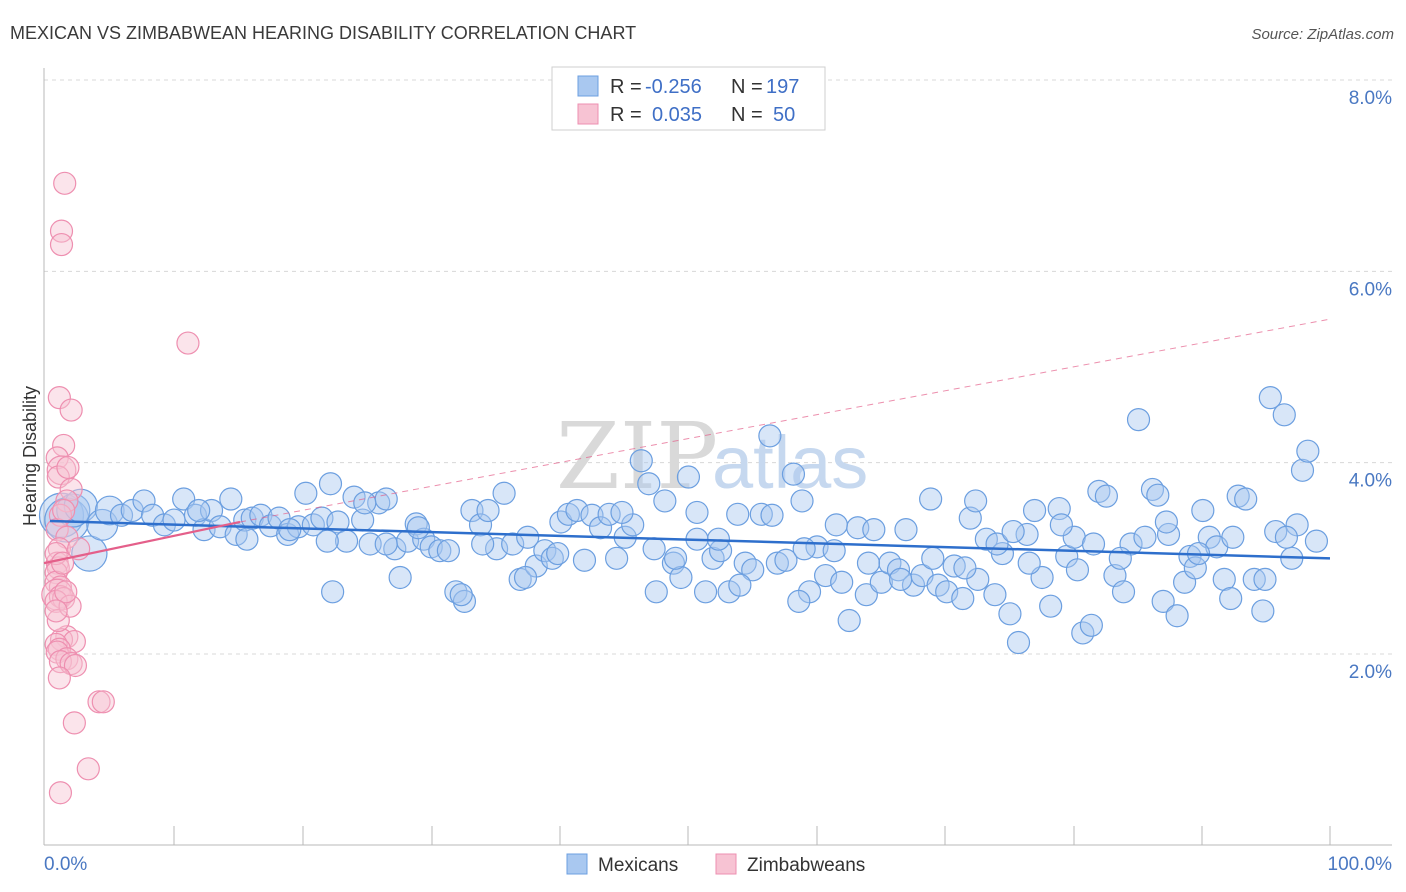 The image size is (1406, 892). What do you see at coordinates (790, 462) in the screenshot?
I see `watermark-atlas: atlas` at bounding box center [790, 462].